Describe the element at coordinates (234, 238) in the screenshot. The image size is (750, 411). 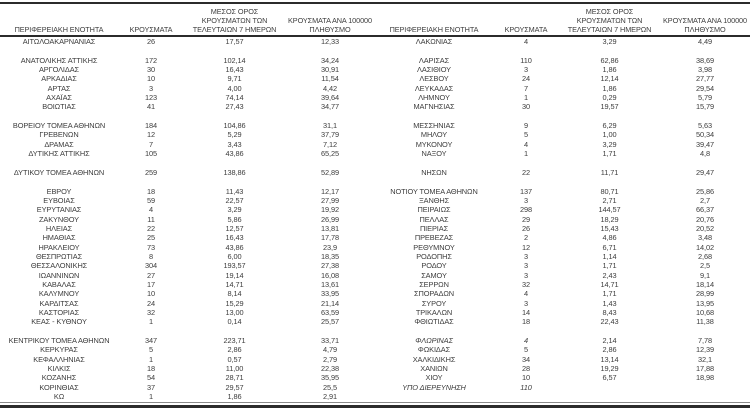
I see `cell-avg7: 16,43` at that location.